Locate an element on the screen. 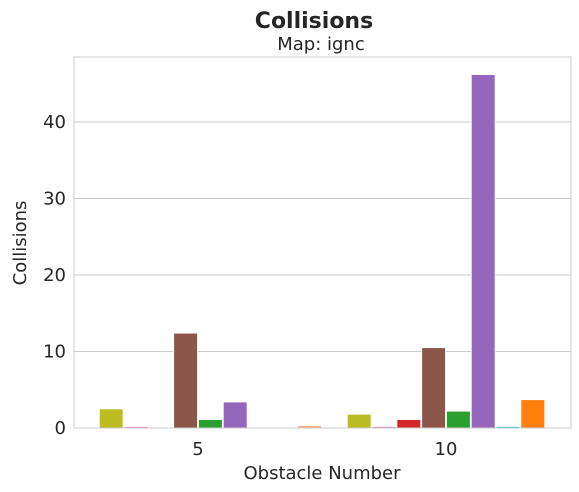  bar-10-s1 is located at coordinates (359, 421).